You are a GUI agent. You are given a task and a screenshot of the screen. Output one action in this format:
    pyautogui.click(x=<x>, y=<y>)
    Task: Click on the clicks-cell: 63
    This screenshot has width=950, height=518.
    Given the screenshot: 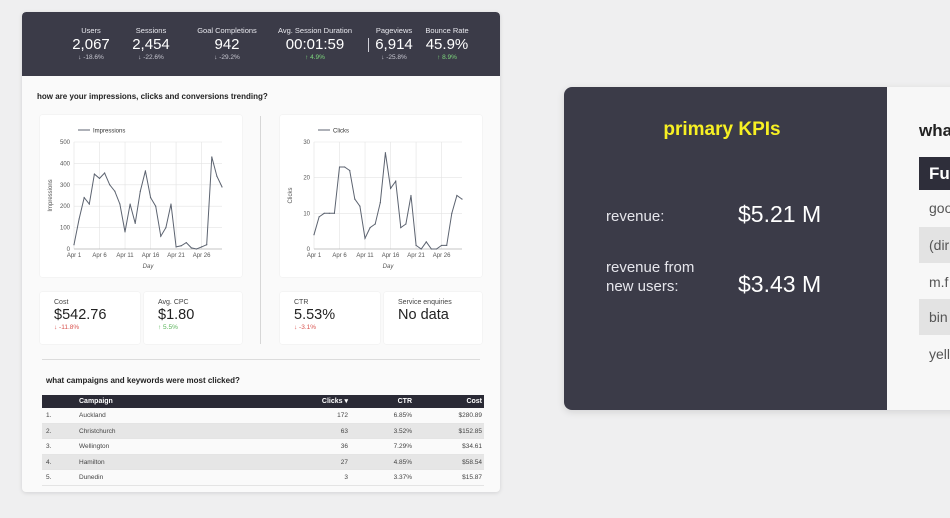 What is the action you would take?
    pyautogui.click(x=344, y=431)
    